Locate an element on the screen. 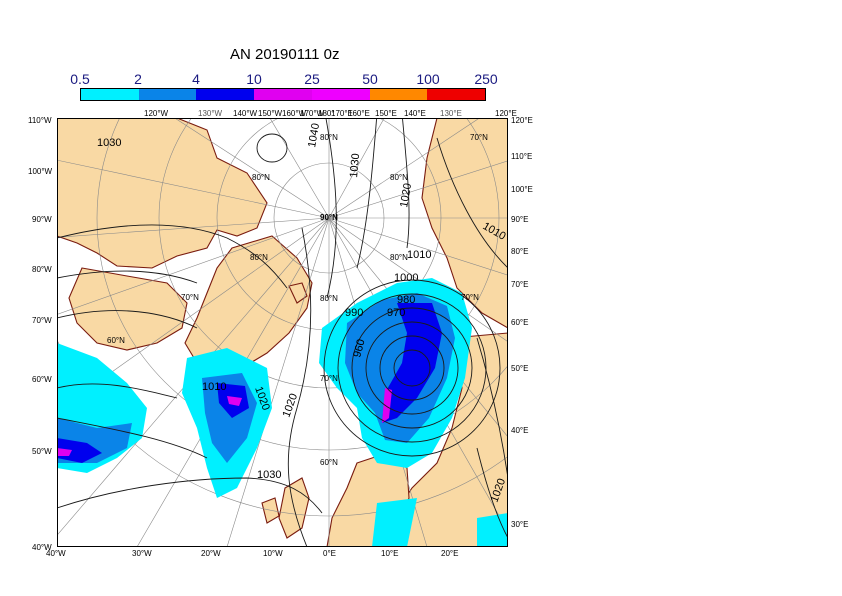 The width and height of the screenshot is (842, 596). isobar-label: 1020 is located at coordinates (406, 195).